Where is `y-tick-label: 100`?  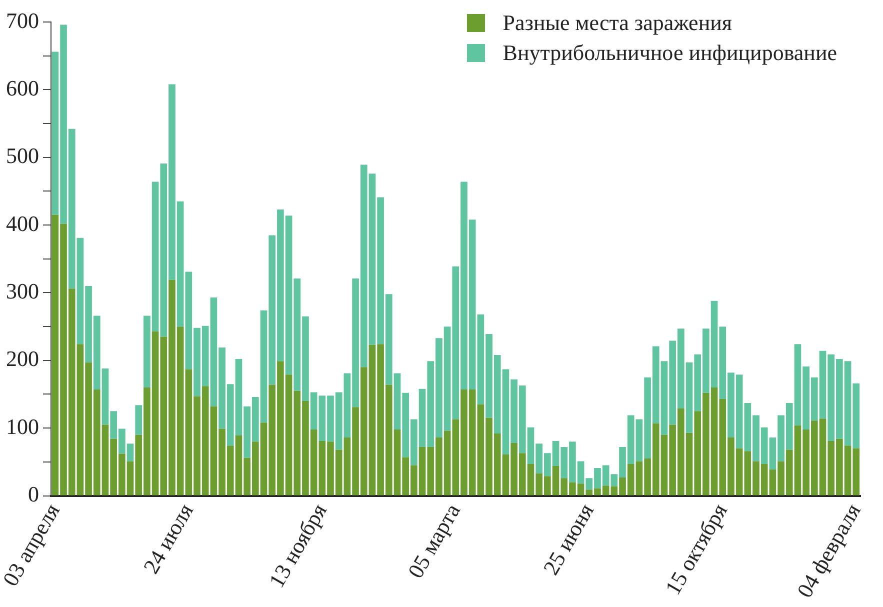 y-tick-label: 100 is located at coordinates (22, 426).